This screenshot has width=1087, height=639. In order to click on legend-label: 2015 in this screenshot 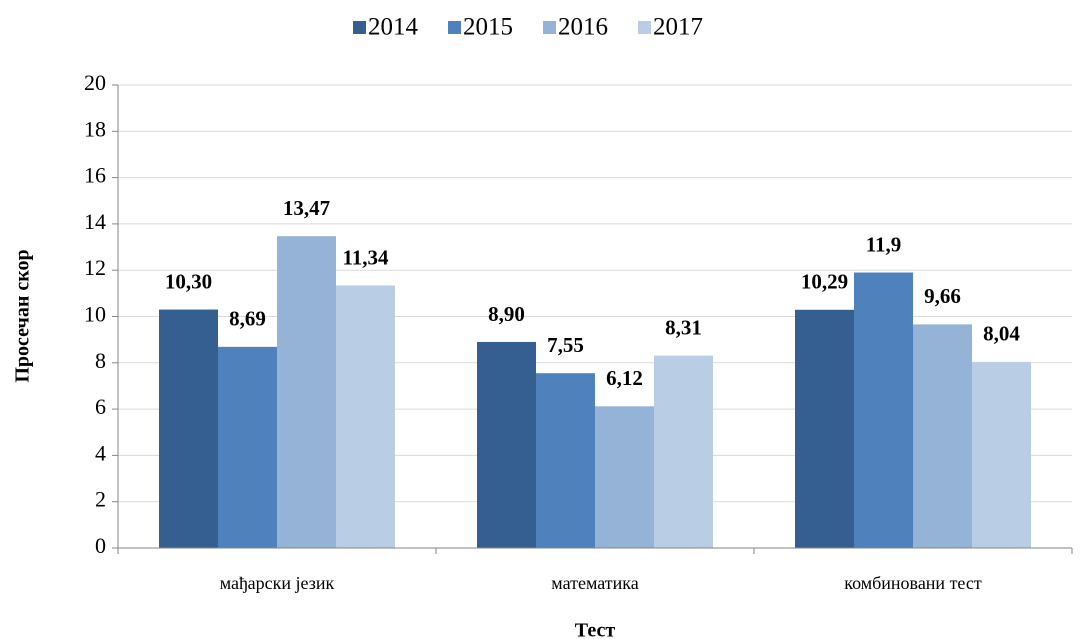, I will do `click(488, 27)`.